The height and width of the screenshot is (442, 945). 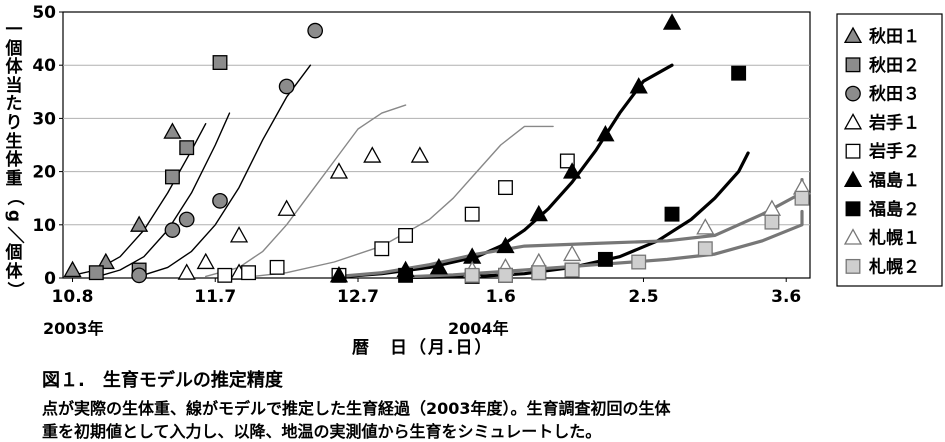 I want to click on y-axis-title-char: （, so click(x=14, y=197).